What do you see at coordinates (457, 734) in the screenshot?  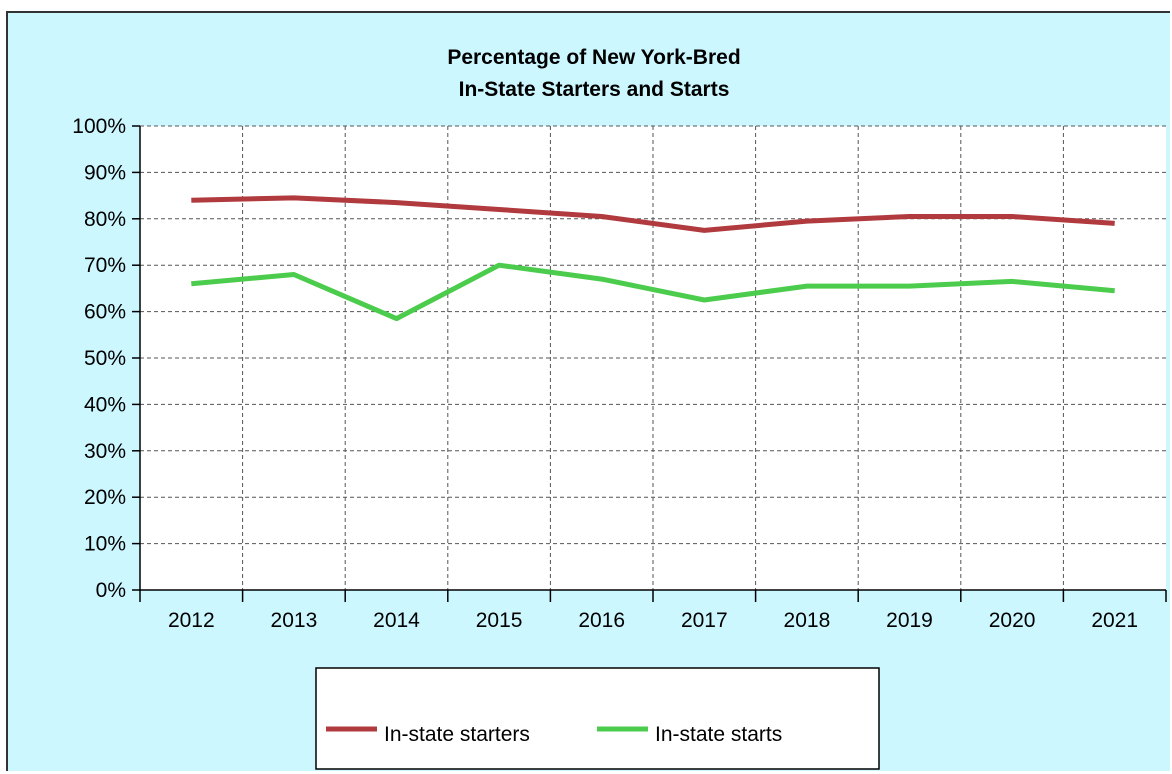 I see `legend-label-1: In-state starters` at bounding box center [457, 734].